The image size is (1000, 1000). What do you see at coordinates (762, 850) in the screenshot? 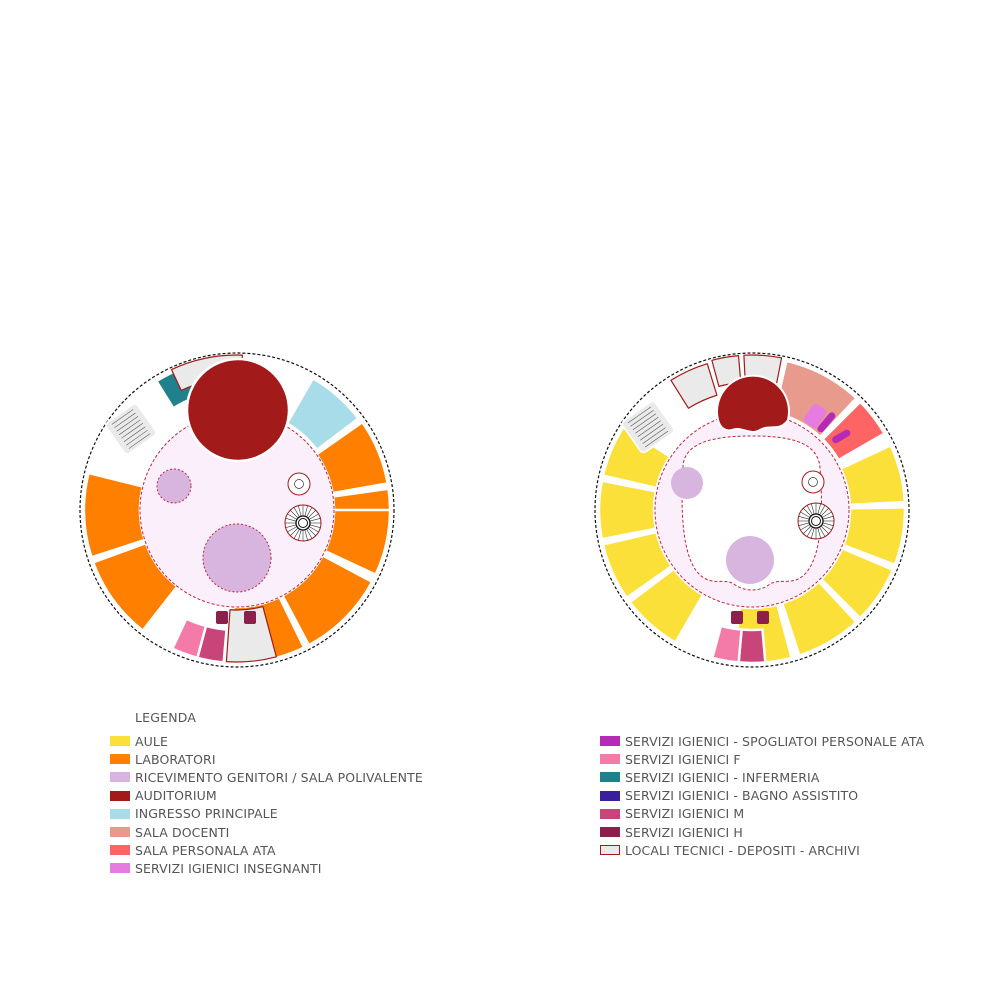
I see `legend-item: LOCALI TECNICI - DEPOSITI - ARCHIVI` at bounding box center [762, 850].